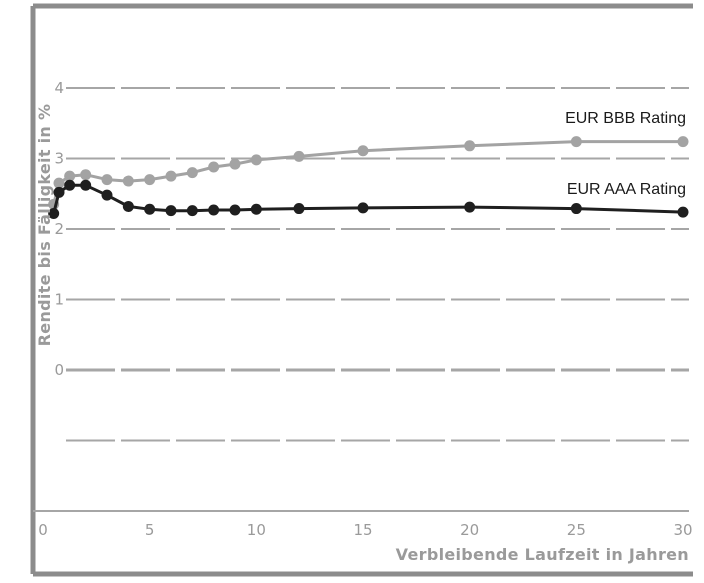 This screenshot has width=704, height=583. Describe the element at coordinates (469, 530) in the screenshot. I see `x-tick-label-20: 20` at that location.